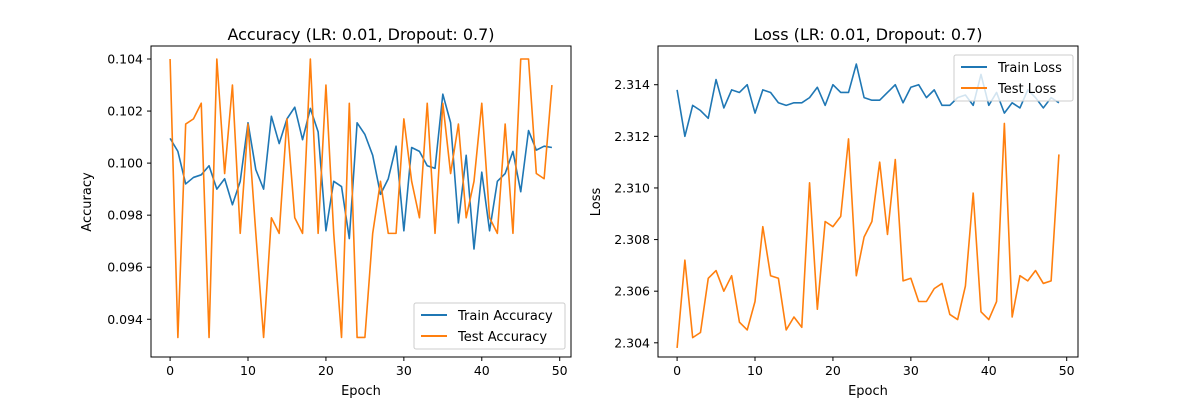 Image resolution: width=1200 pixels, height=400 pixels. I want to click on y-axis-ticks: 2.304 2.306 2.308 2.310 2.312 2.314, so click(636, 213).